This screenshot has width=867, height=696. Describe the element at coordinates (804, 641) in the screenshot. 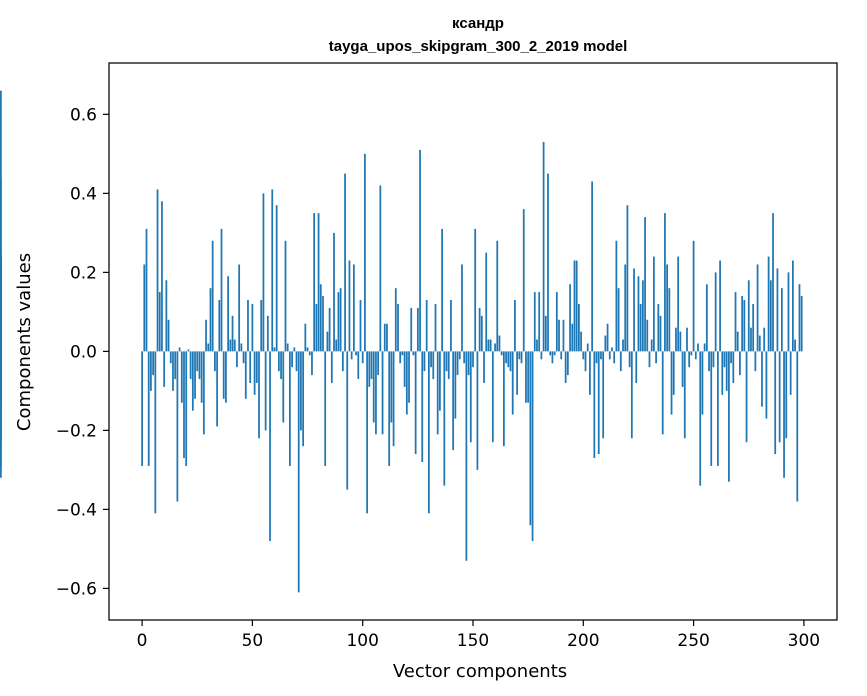

I see `x-tick-label: 300` at that location.